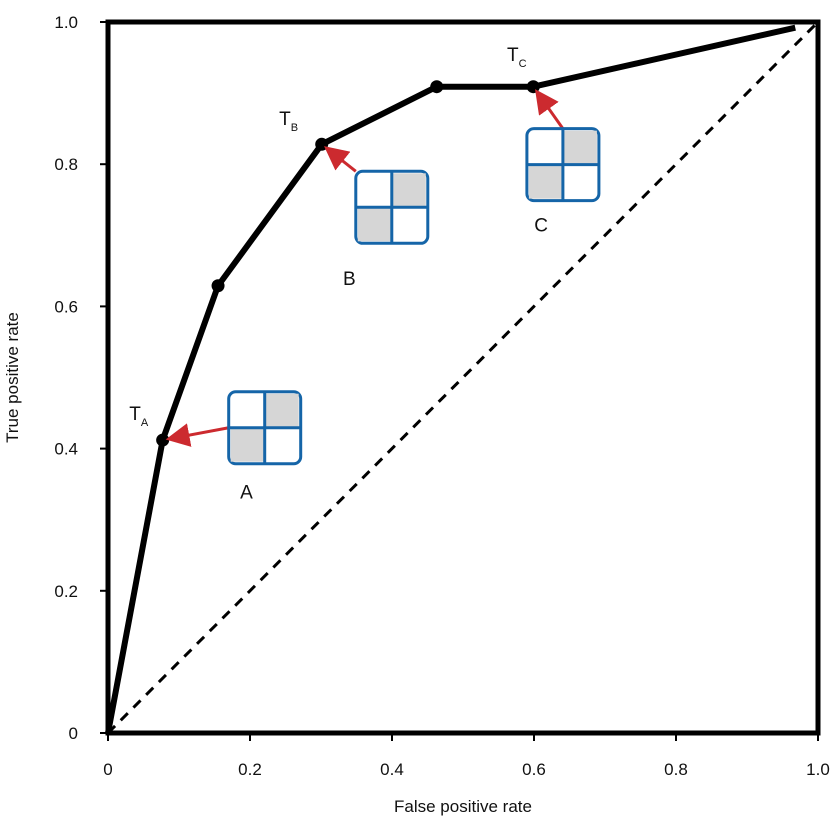 Image resolution: width=833 pixels, height=834 pixels. Describe the element at coordinates (66, 22) in the screenshot. I see `y-tick-label: 1.0` at that location.